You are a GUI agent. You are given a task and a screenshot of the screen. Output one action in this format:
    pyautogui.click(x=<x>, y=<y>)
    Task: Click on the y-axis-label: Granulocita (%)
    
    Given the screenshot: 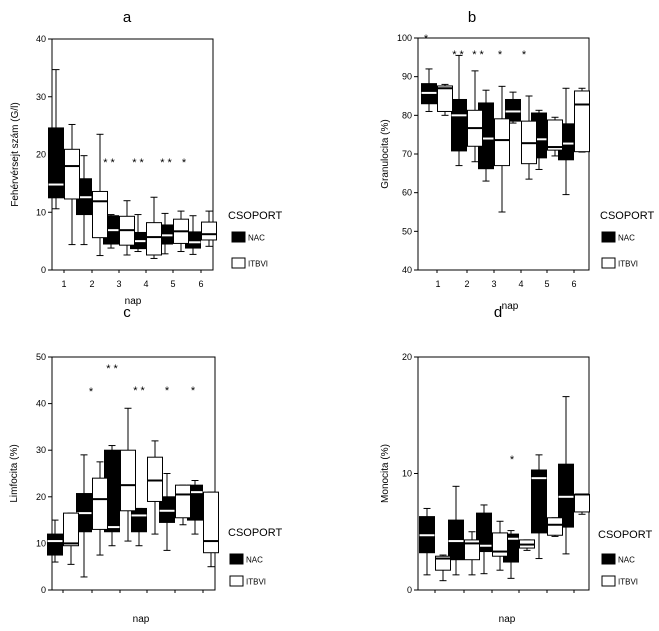 What is the action you would take?
    pyautogui.click(x=385, y=153)
    